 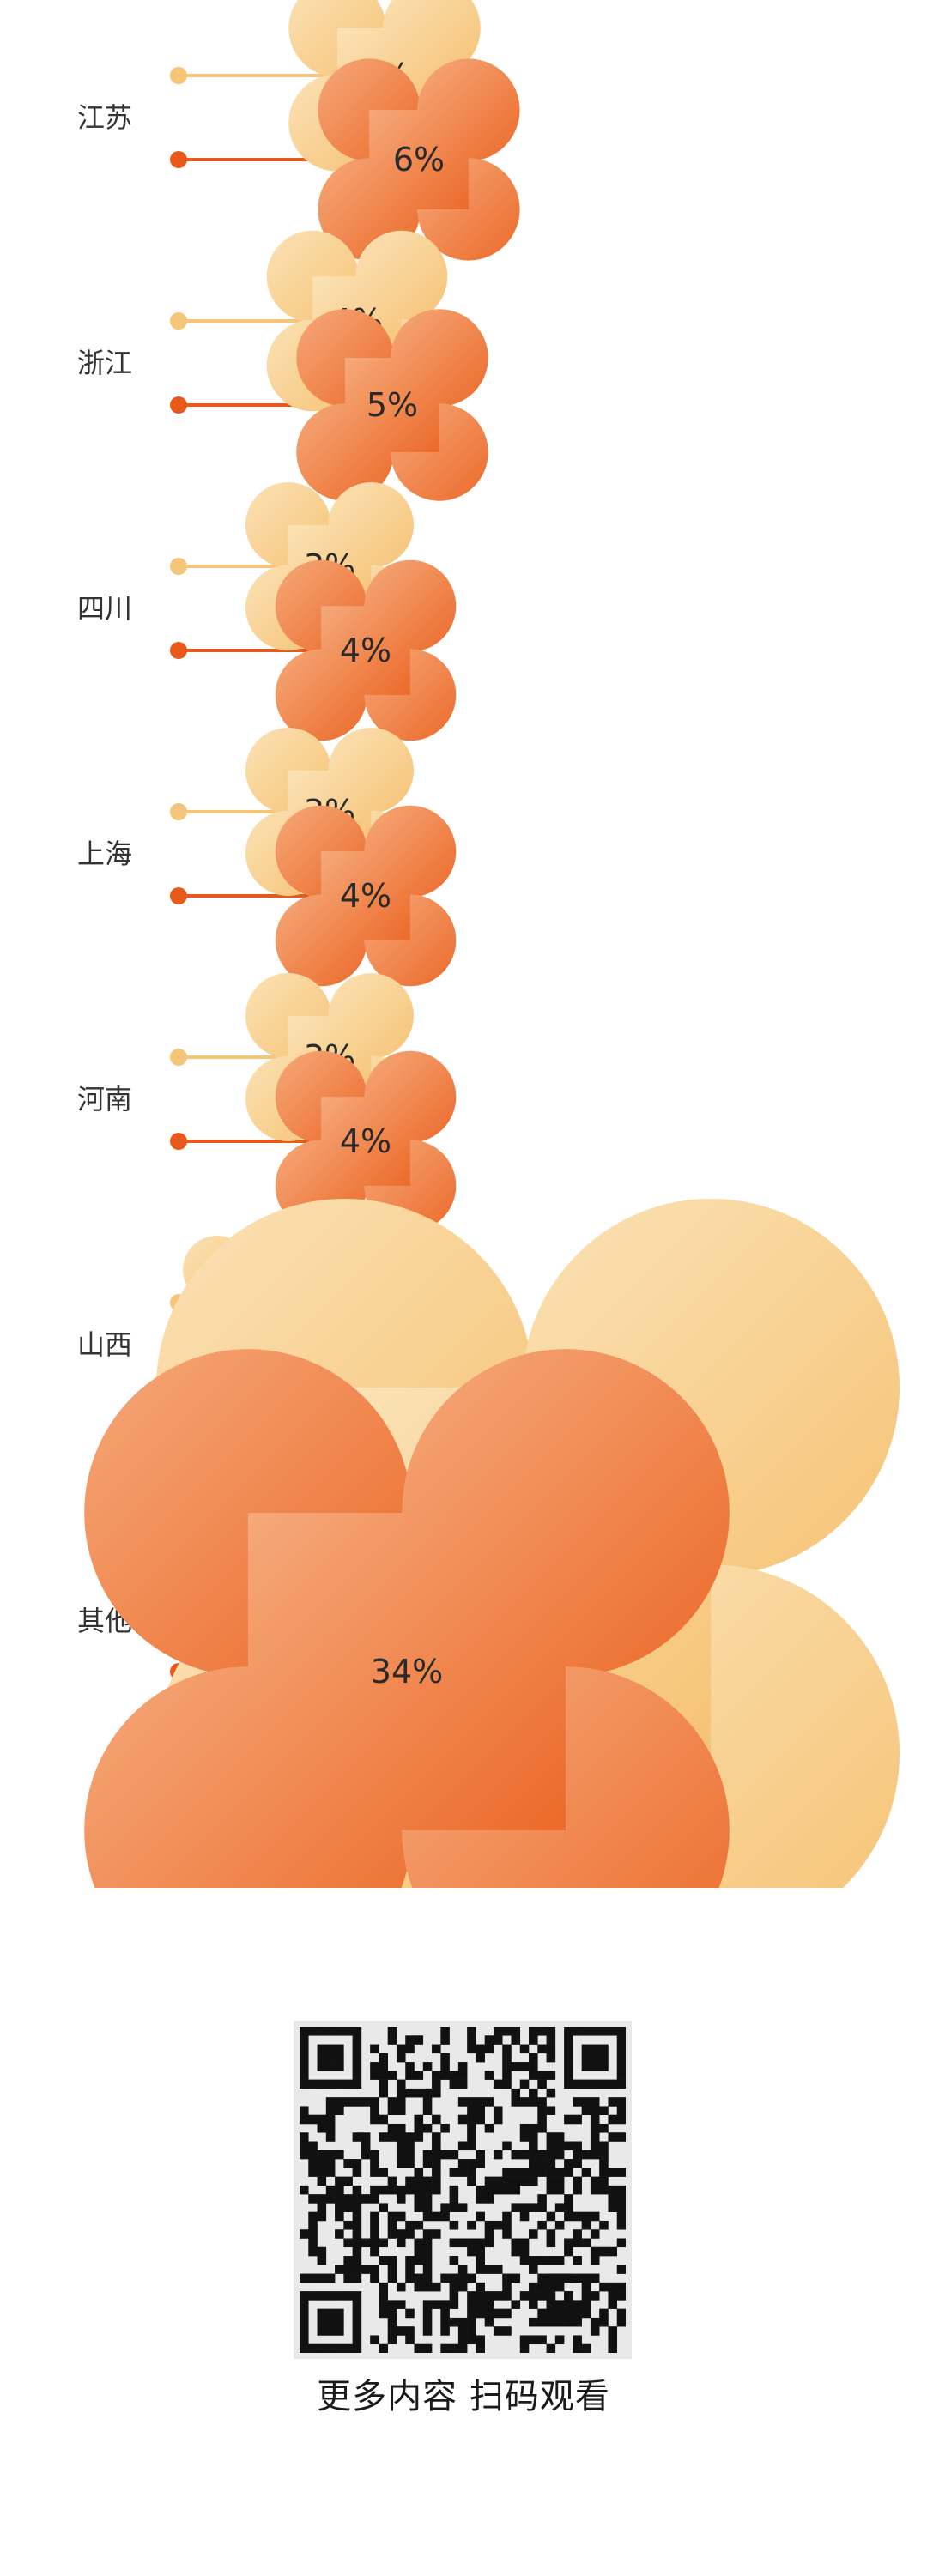 What do you see at coordinates (104, 118) in the screenshot?
I see `region-label: 江苏` at bounding box center [104, 118].